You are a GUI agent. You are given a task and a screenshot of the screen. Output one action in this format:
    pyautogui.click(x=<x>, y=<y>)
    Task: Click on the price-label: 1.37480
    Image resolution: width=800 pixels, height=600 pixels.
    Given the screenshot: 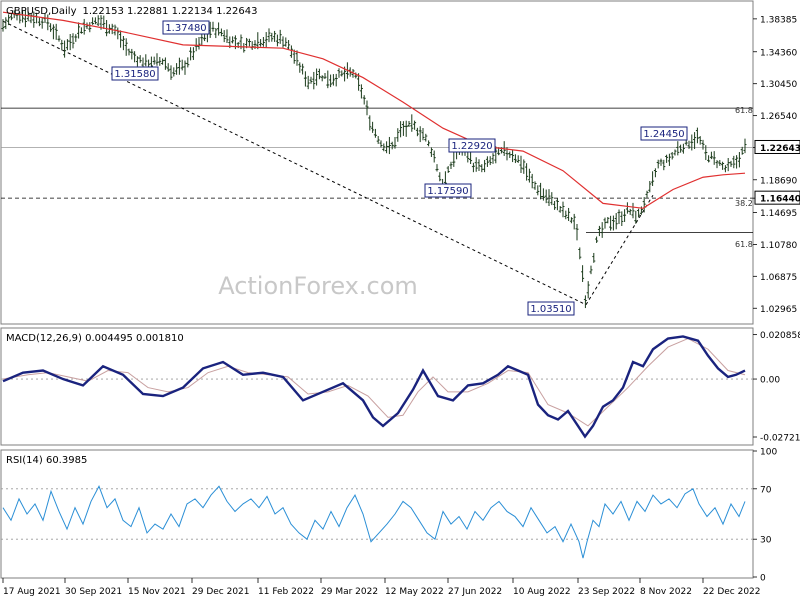 What is the action you would take?
    pyautogui.click(x=186, y=27)
    